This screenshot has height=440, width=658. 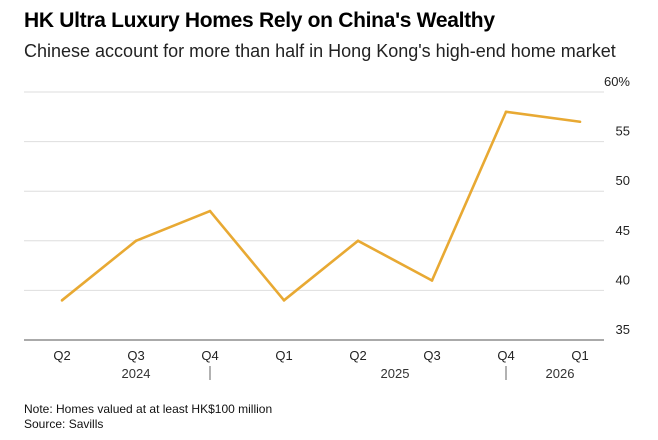 I want to click on y-tick-label: 45, so click(x=623, y=230).